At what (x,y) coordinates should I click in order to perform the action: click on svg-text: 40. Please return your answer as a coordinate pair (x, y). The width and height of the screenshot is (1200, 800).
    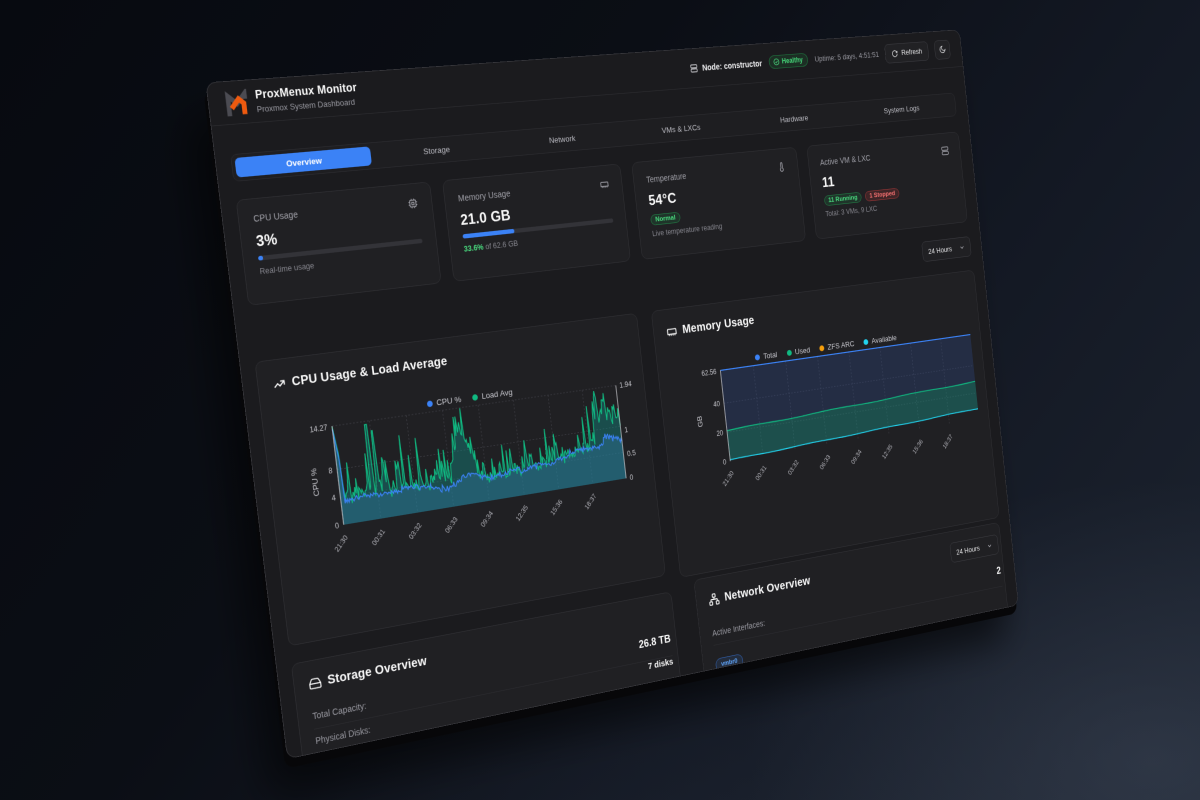
    Looking at the image, I should click on (717, 404).